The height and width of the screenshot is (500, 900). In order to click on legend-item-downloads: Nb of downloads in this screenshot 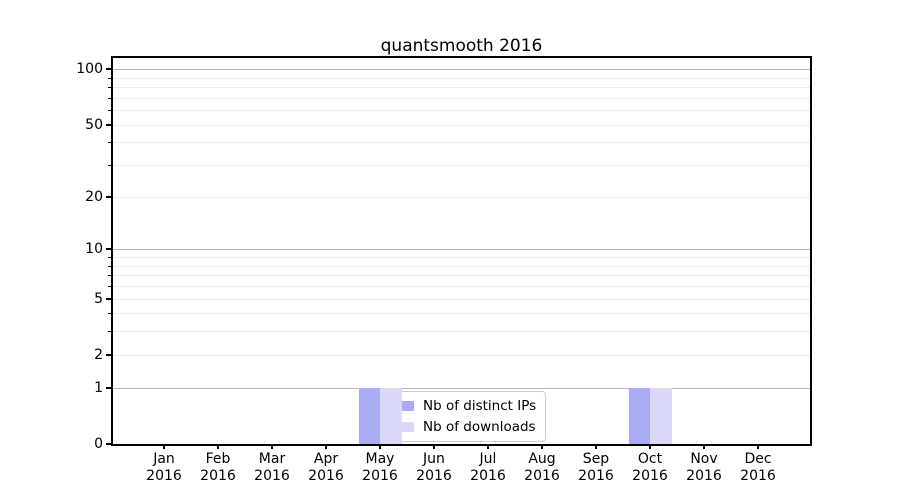, I will do `click(461, 427)`.